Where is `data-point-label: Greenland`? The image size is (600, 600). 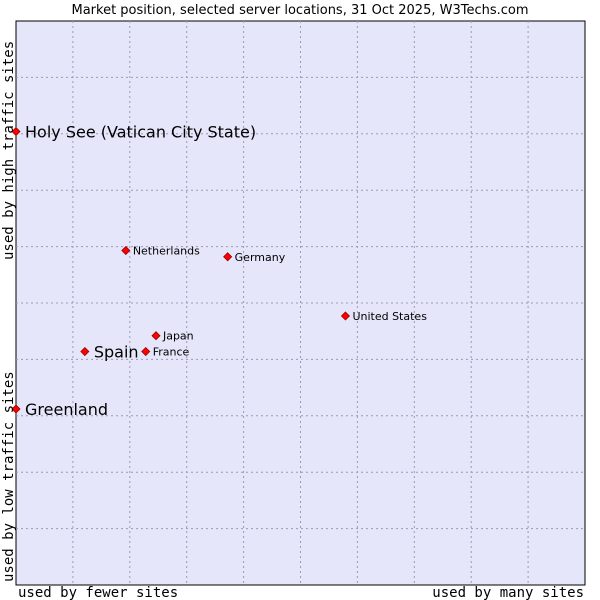 data-point-label: Greenland is located at coordinates (66, 409).